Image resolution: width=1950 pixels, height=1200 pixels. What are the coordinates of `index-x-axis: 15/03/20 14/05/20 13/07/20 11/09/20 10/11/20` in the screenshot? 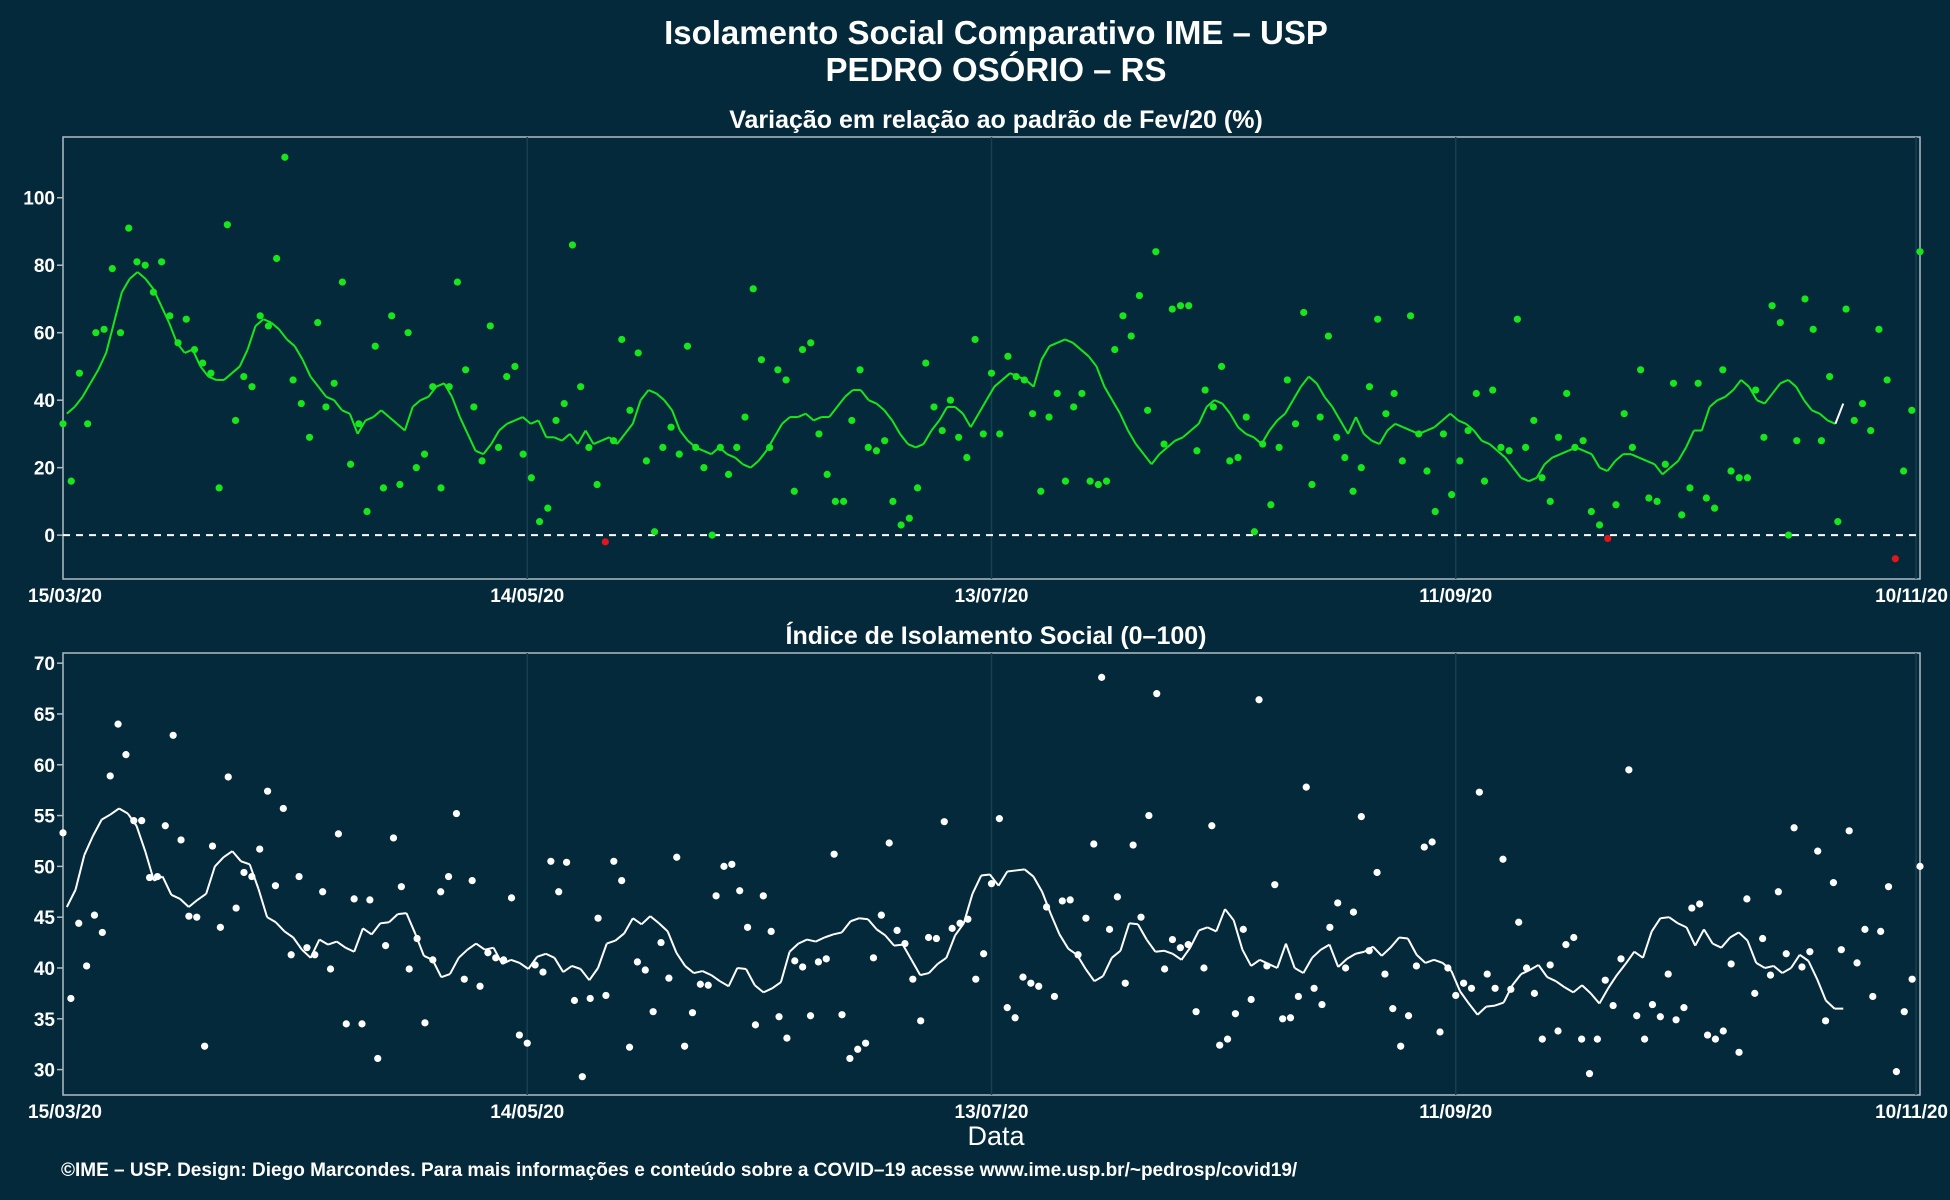 It's located at (988, 1112).